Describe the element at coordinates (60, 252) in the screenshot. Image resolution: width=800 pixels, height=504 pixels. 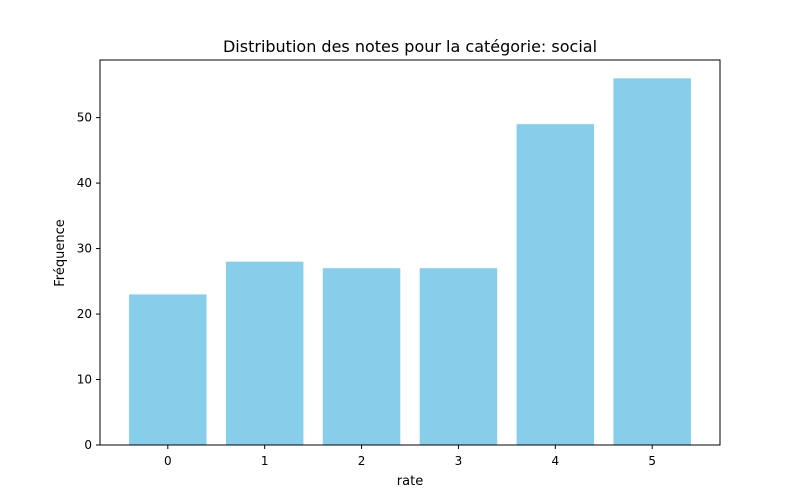
I see `y-axis-label: Fréquence` at that location.